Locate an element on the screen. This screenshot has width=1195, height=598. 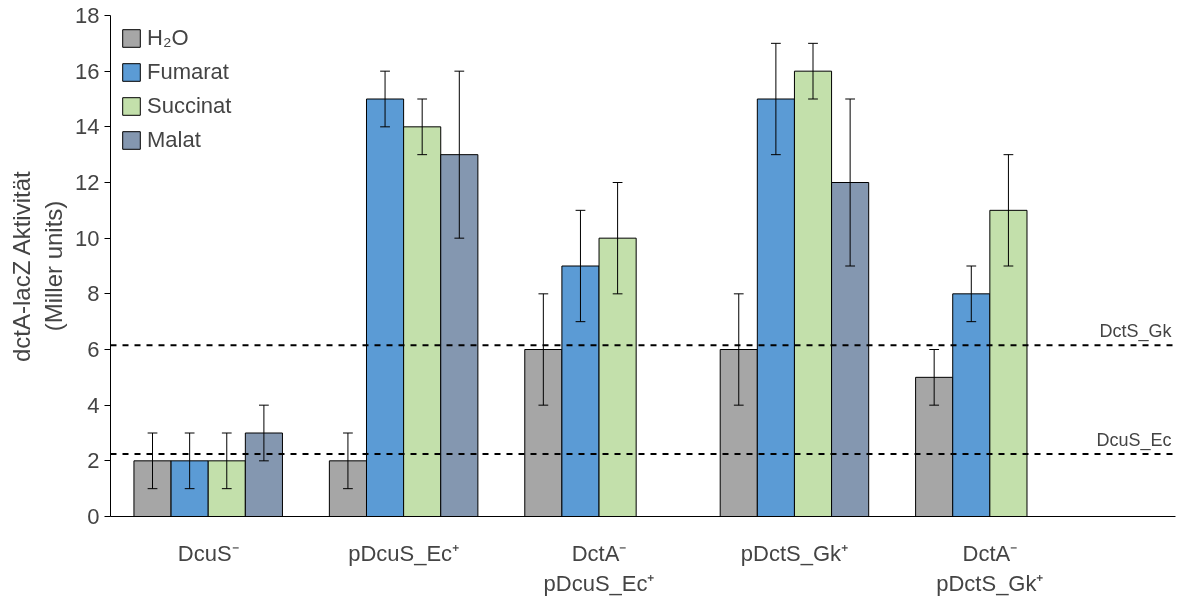
y-tick-label: 2 is located at coordinates (93, 461).